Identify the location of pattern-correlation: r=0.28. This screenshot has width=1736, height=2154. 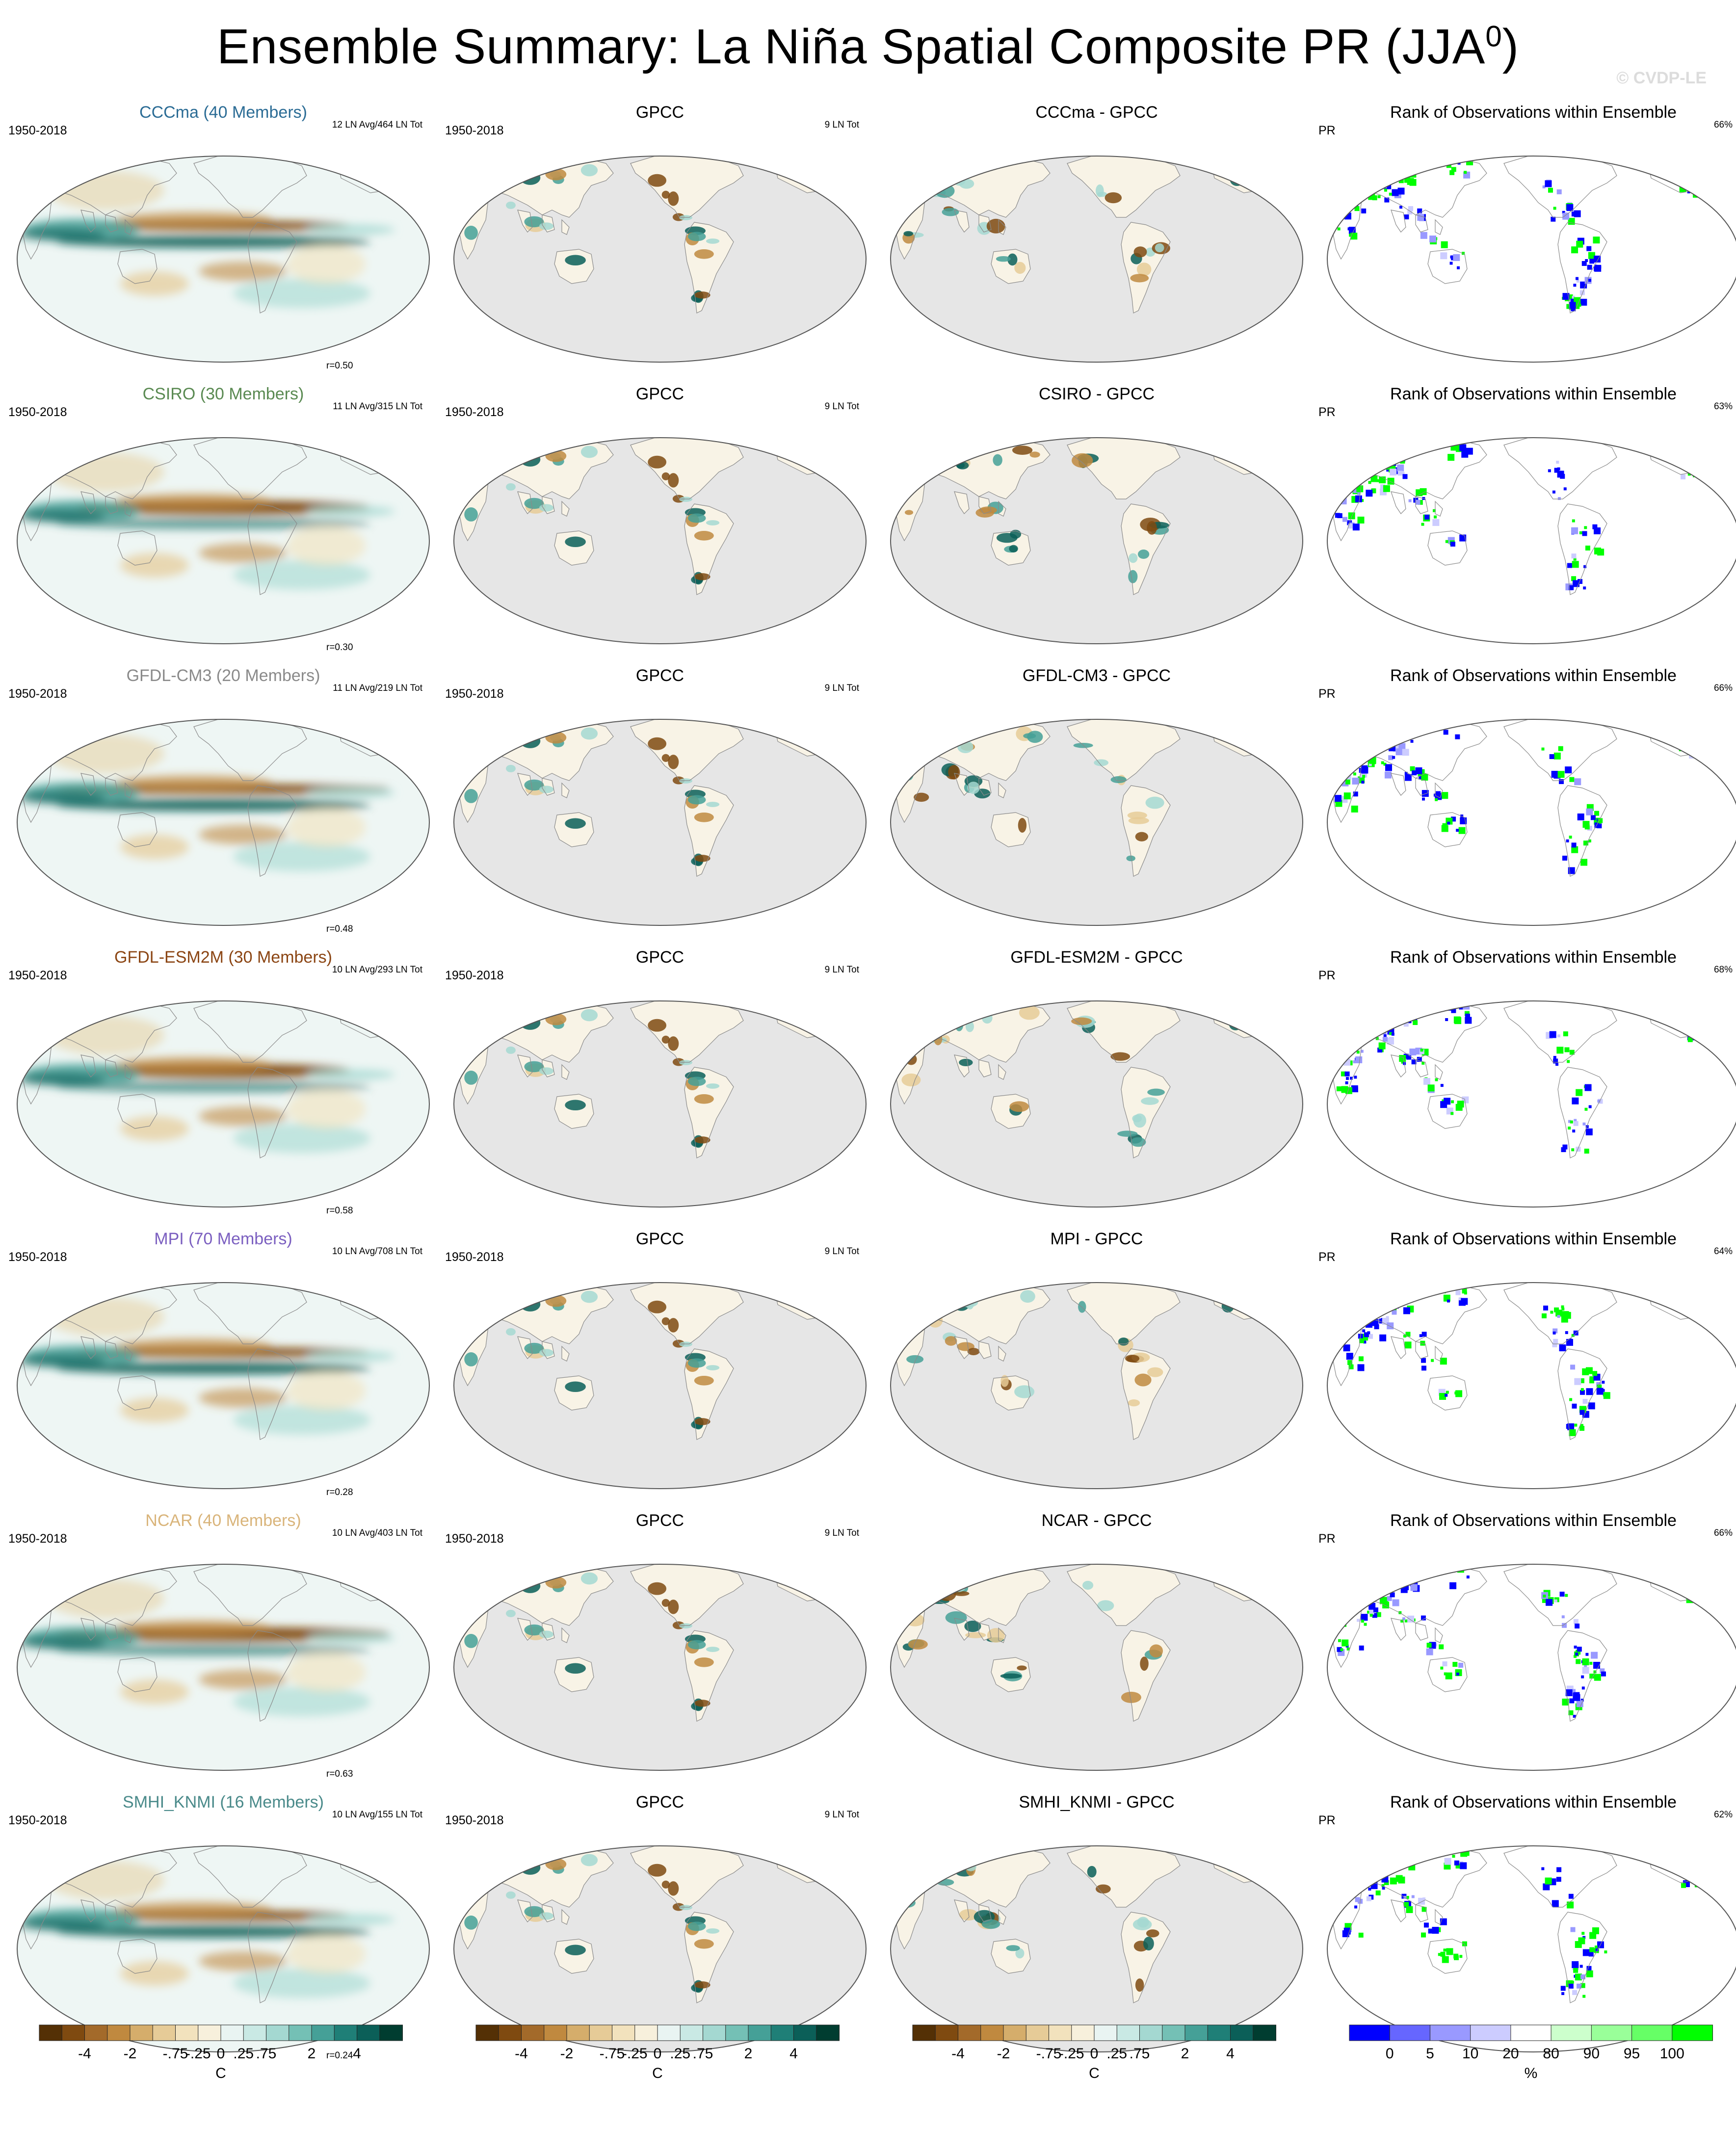
(339, 1492).